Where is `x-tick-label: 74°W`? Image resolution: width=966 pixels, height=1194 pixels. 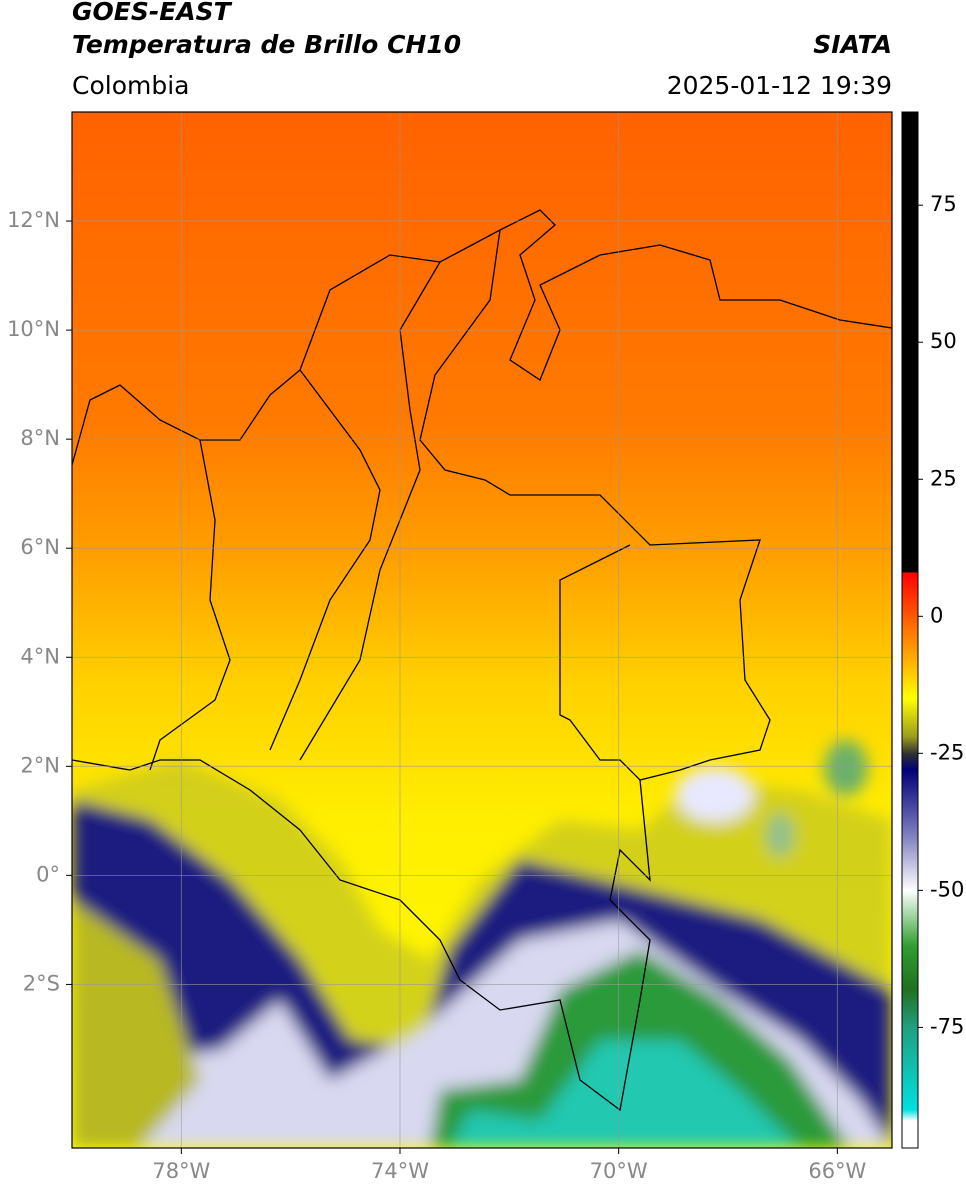 x-tick-label: 74°W is located at coordinates (400, 1171).